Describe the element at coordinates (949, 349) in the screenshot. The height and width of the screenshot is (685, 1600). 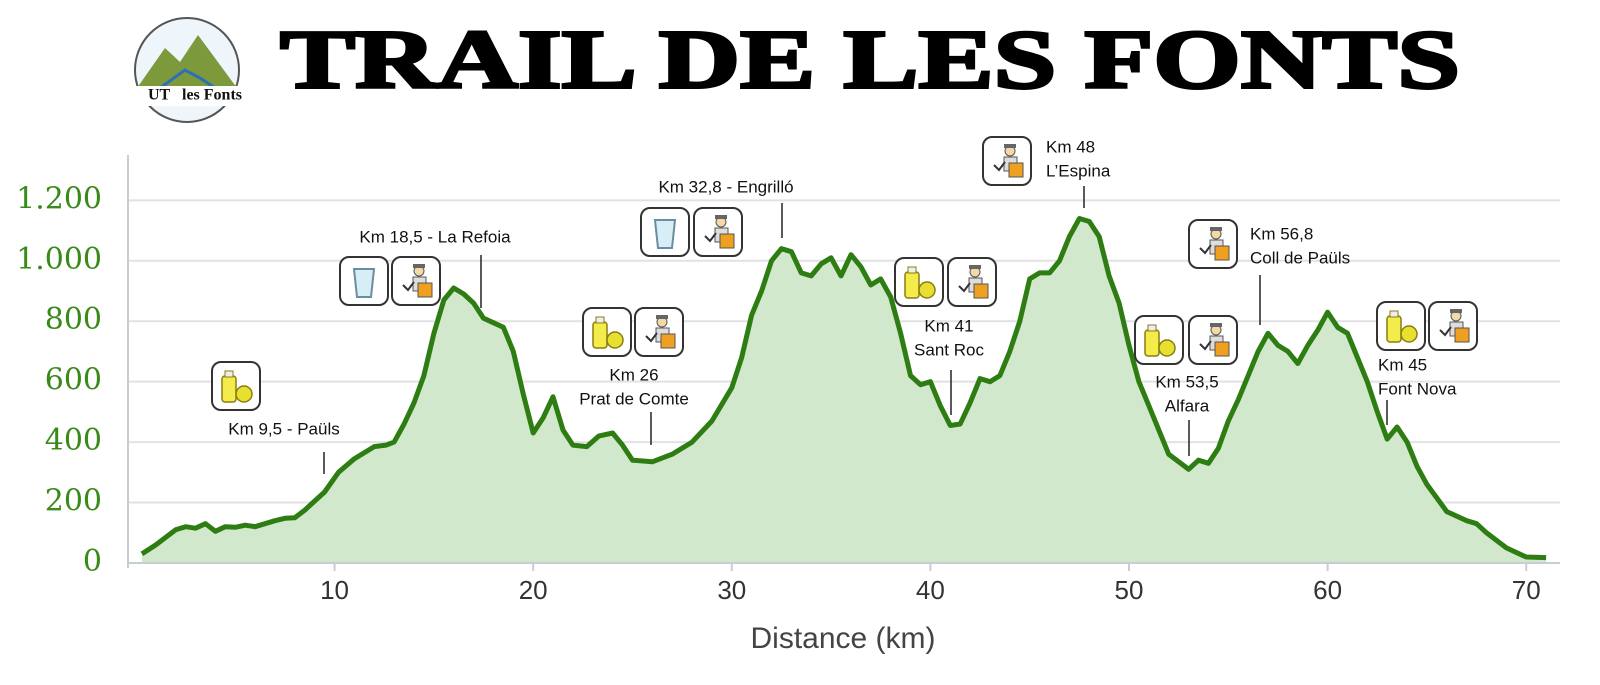
I see `annotation: Sant Roc` at that location.